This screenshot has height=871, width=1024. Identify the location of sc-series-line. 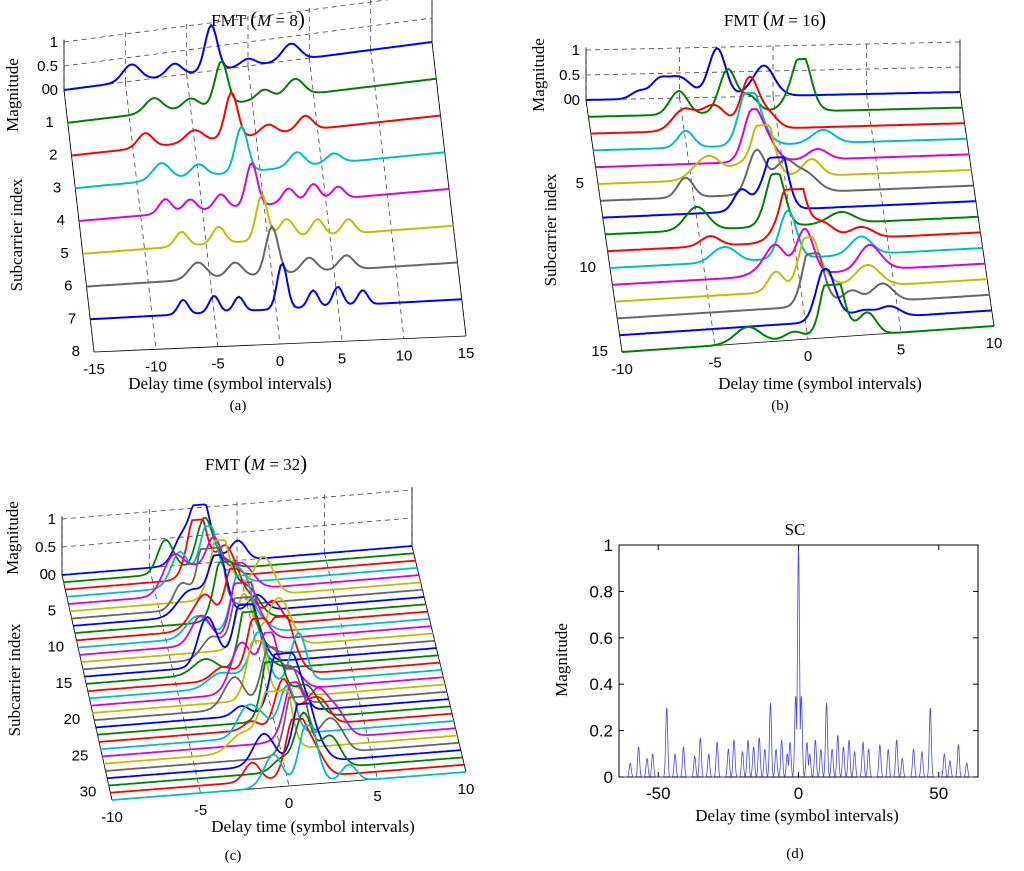
(798, 661).